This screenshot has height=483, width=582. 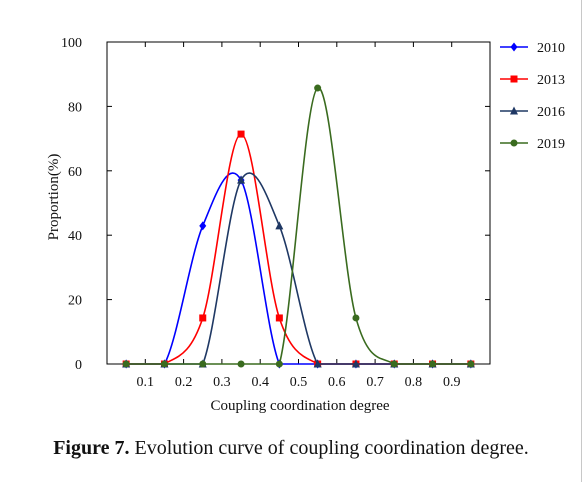 What do you see at coordinates (551, 144) in the screenshot?
I see `legend-label: 2019` at bounding box center [551, 144].